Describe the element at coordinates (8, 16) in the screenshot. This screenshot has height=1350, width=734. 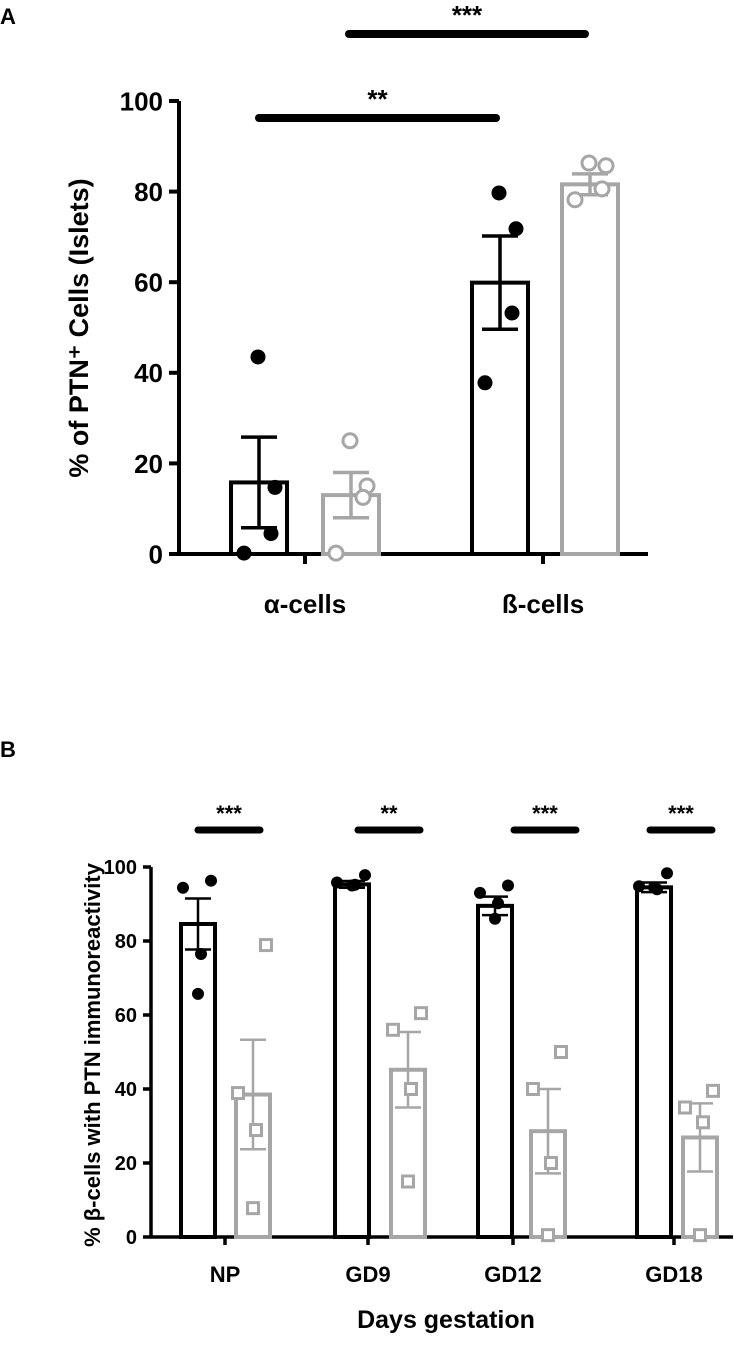
I see `panel-a-letter: A` at that location.